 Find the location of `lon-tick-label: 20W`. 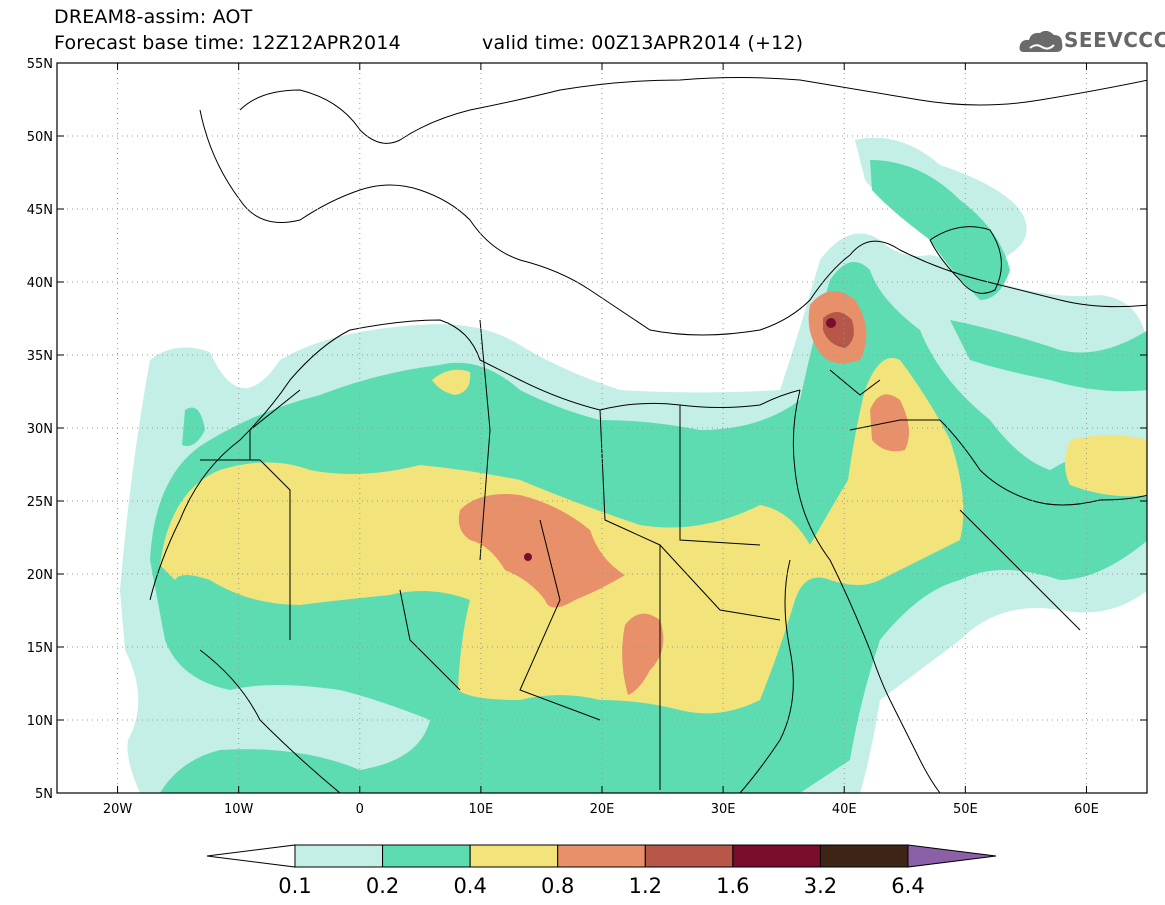

lon-tick-label: 20W is located at coordinates (118, 809).